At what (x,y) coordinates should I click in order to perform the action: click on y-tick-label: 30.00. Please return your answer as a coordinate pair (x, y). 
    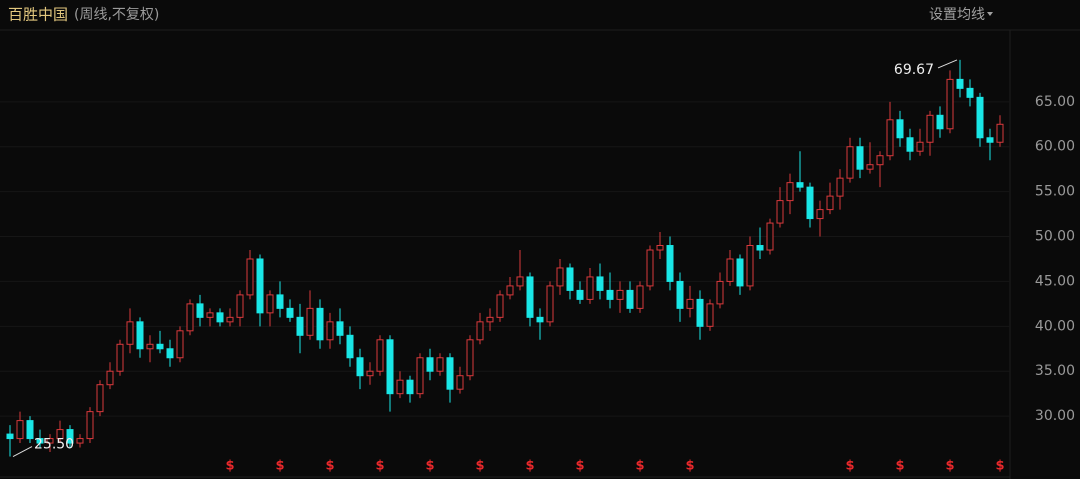
    Looking at the image, I should click on (1055, 416).